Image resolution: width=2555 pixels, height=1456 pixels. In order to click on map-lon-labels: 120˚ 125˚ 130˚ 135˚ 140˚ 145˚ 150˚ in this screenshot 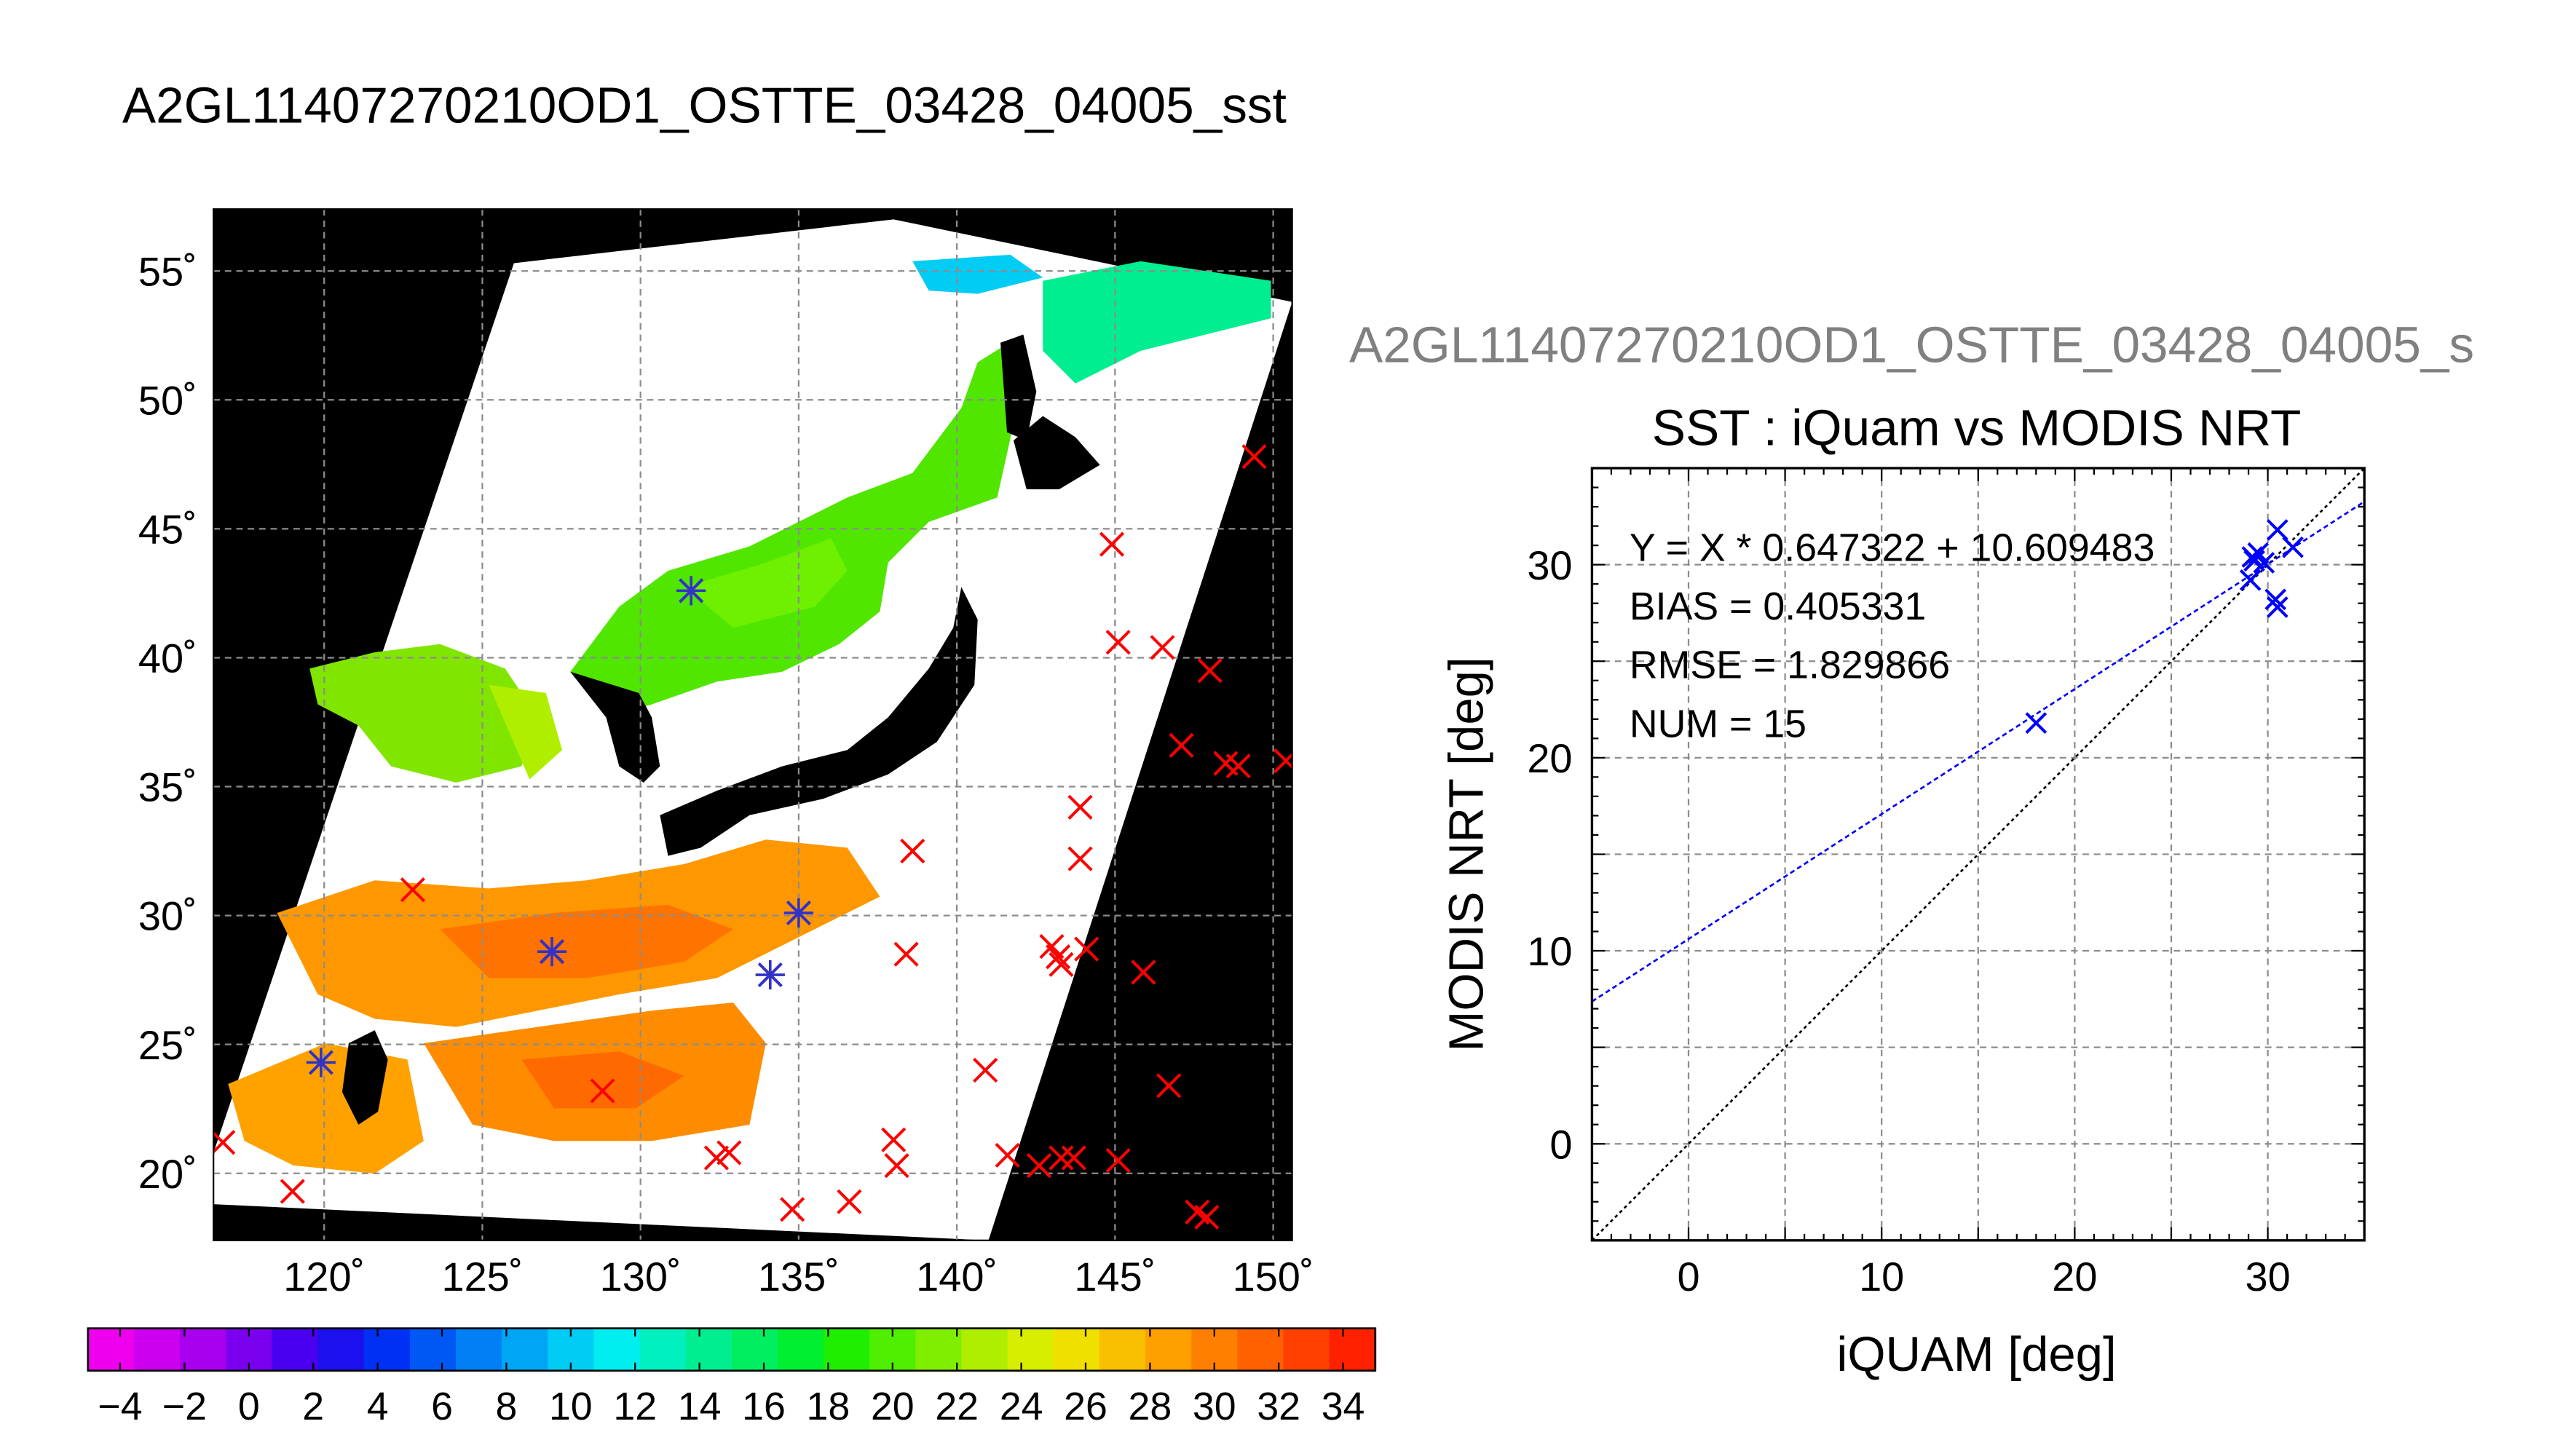, I will do `click(798, 1276)`.